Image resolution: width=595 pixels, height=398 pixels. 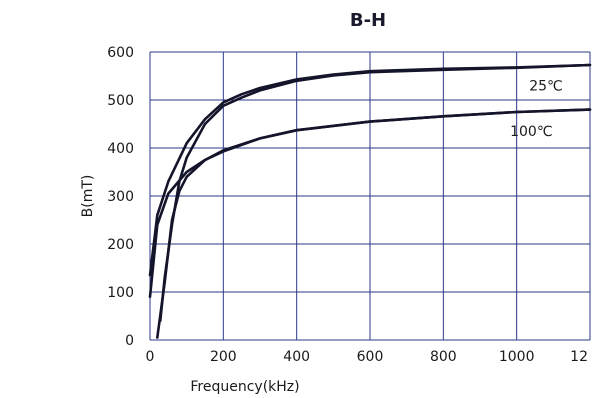 I want to click on x-tick-label: 800, so click(x=443, y=357).